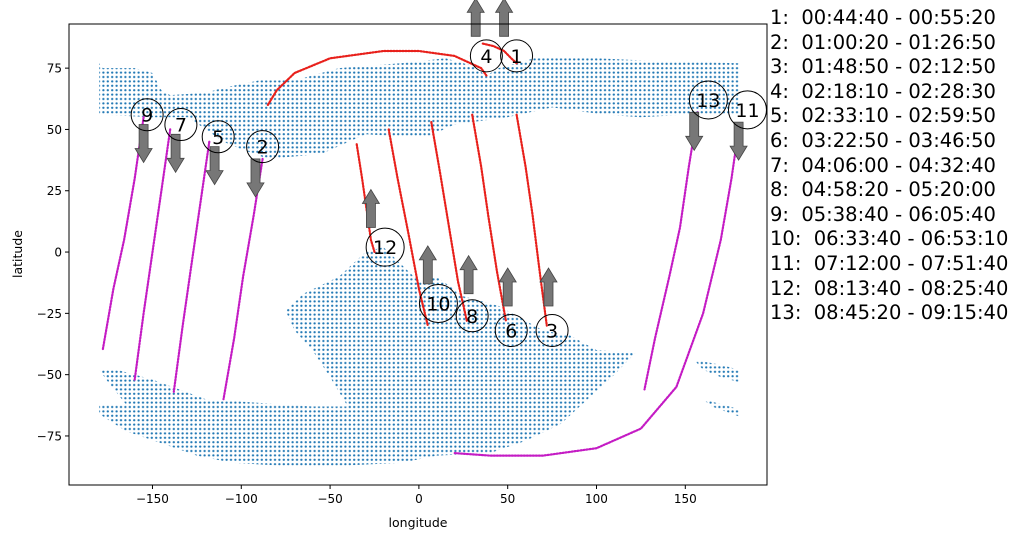  Describe the element at coordinates (329, 499) in the screenshot. I see `x-tick-label: −50` at that location.